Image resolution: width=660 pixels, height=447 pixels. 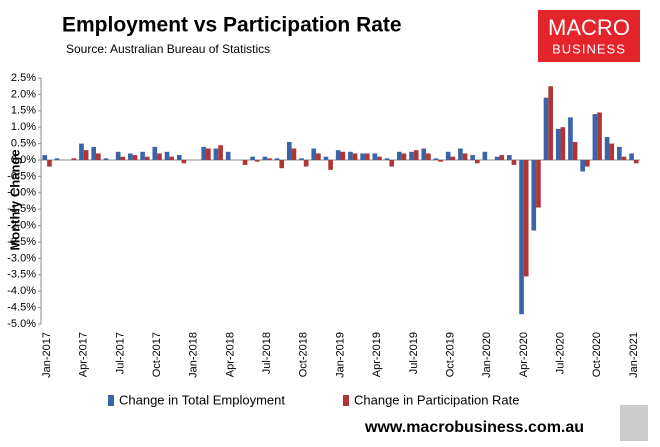 I want to click on y-axis-label: Monthly Change, so click(x=14, y=199).